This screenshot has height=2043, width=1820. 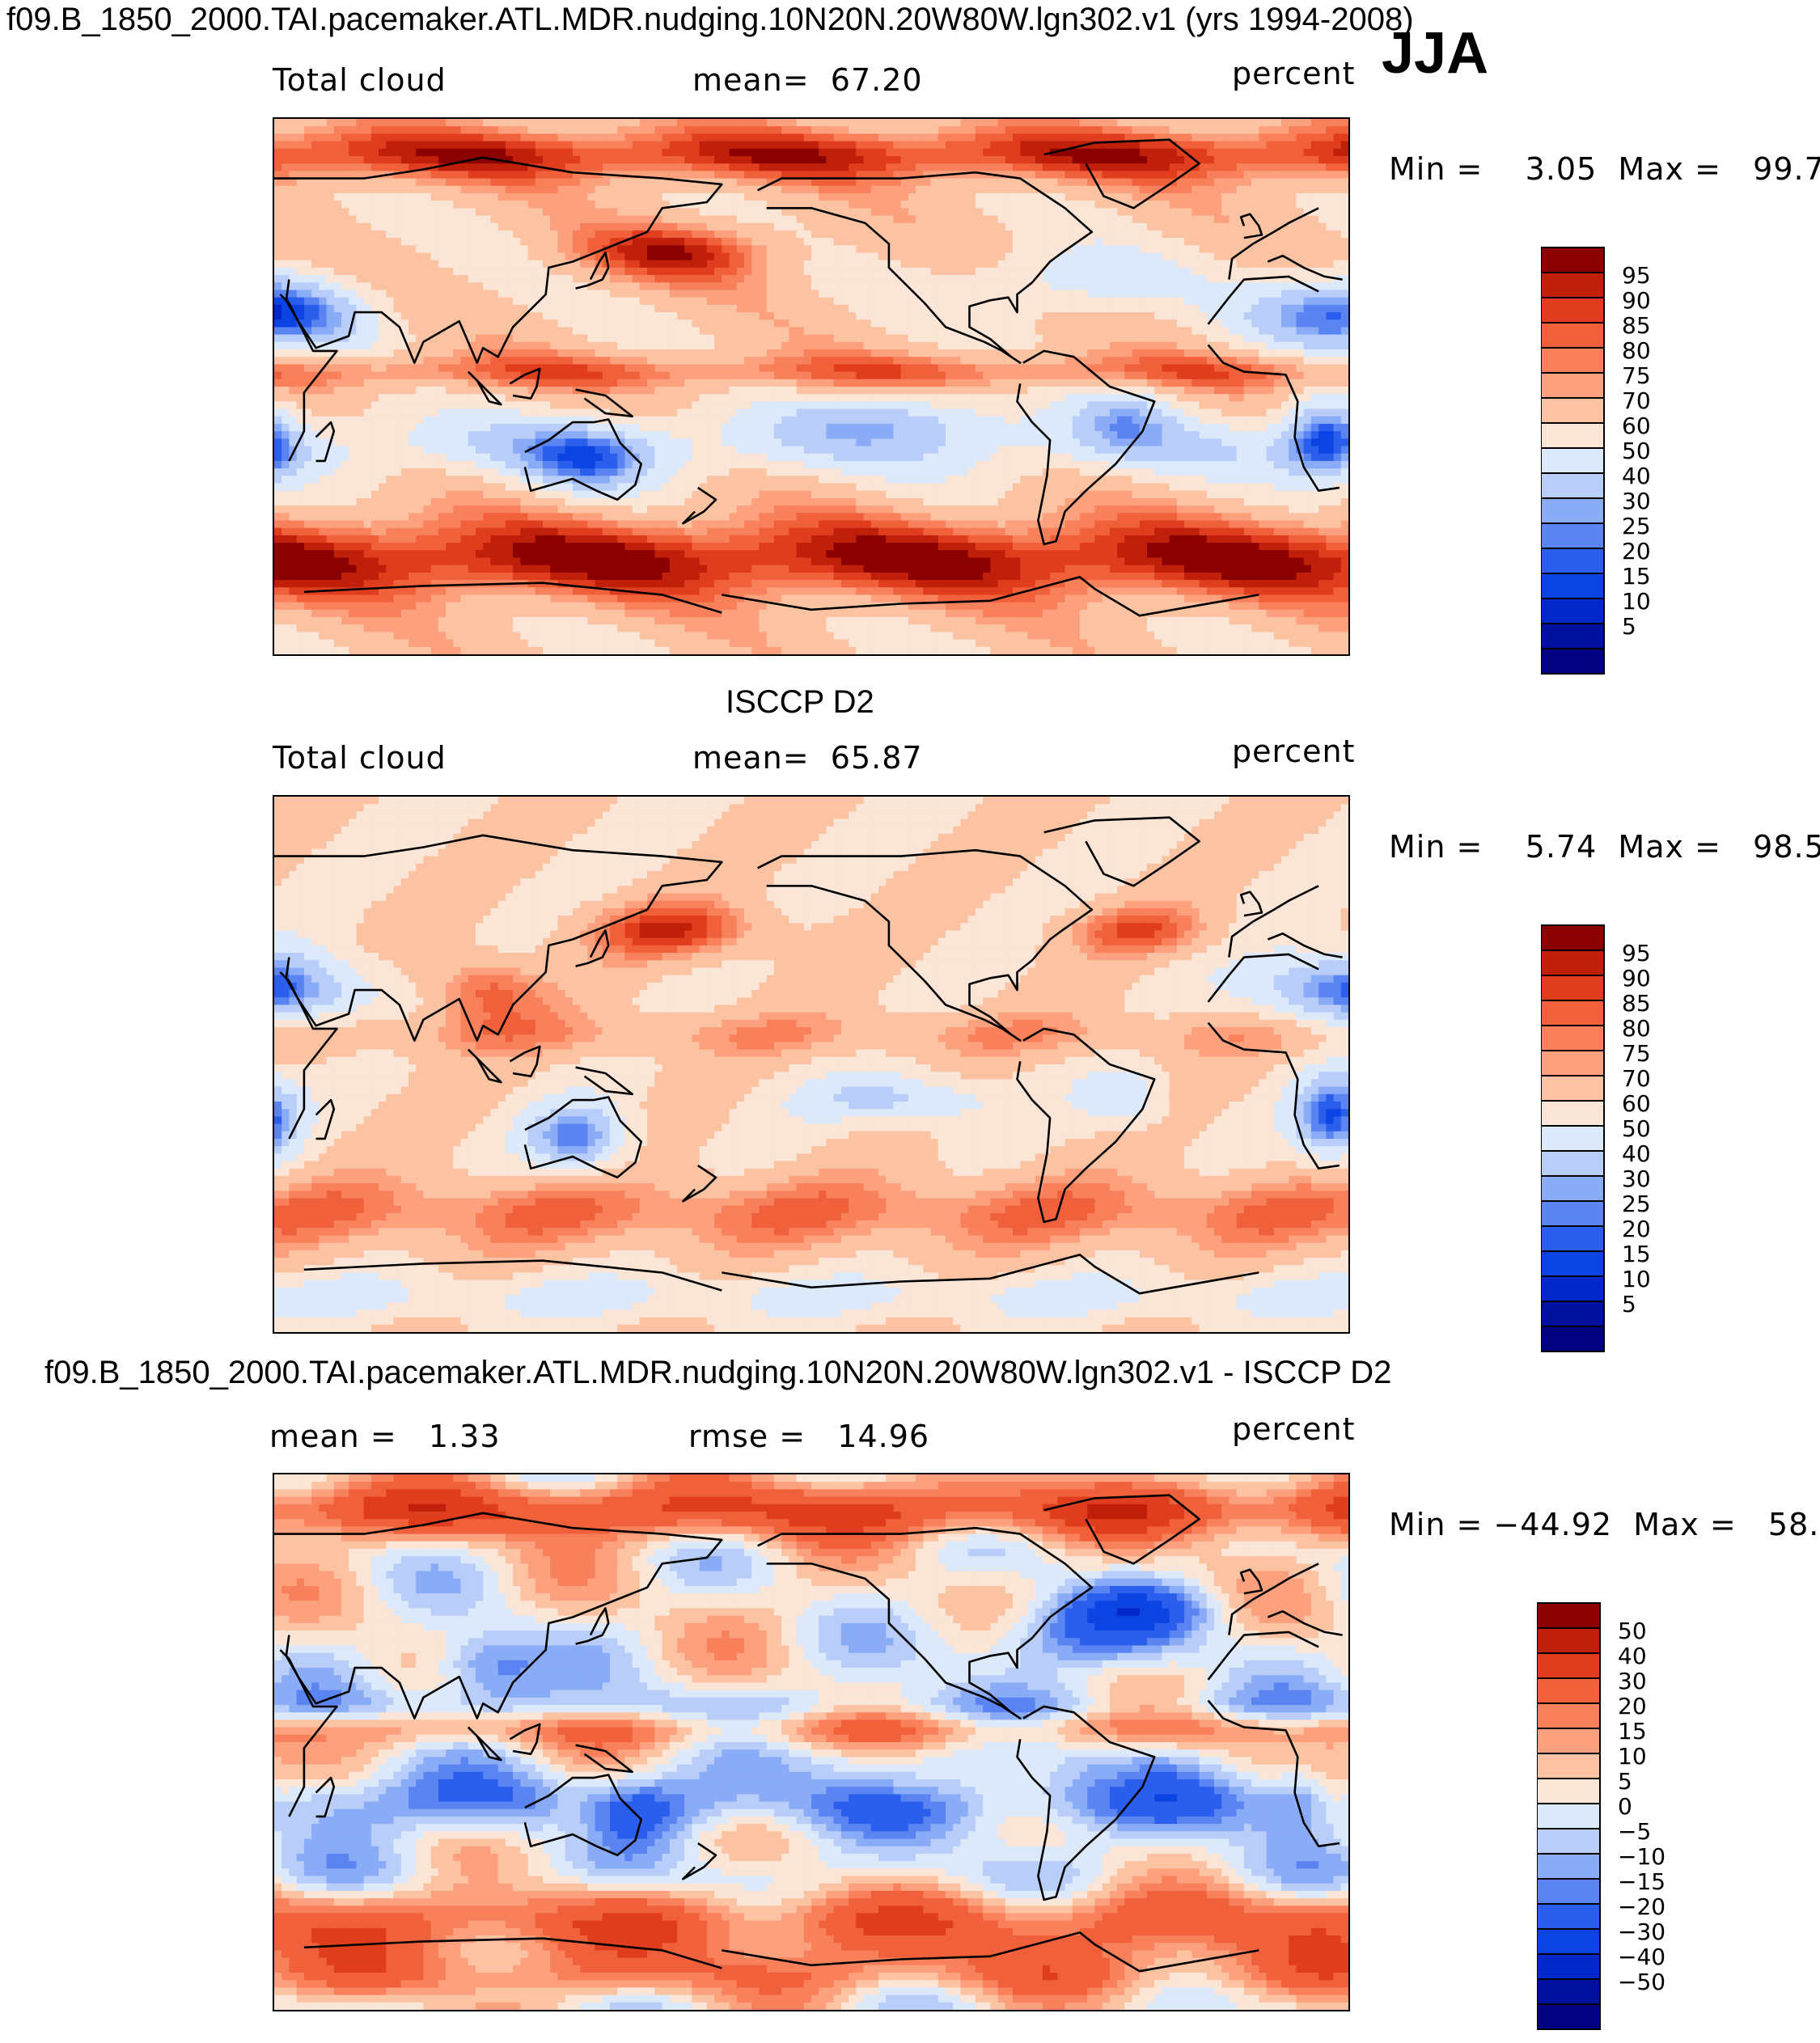 I want to click on colorbar-tick-label: 10, so click(x=1632, y=1757).